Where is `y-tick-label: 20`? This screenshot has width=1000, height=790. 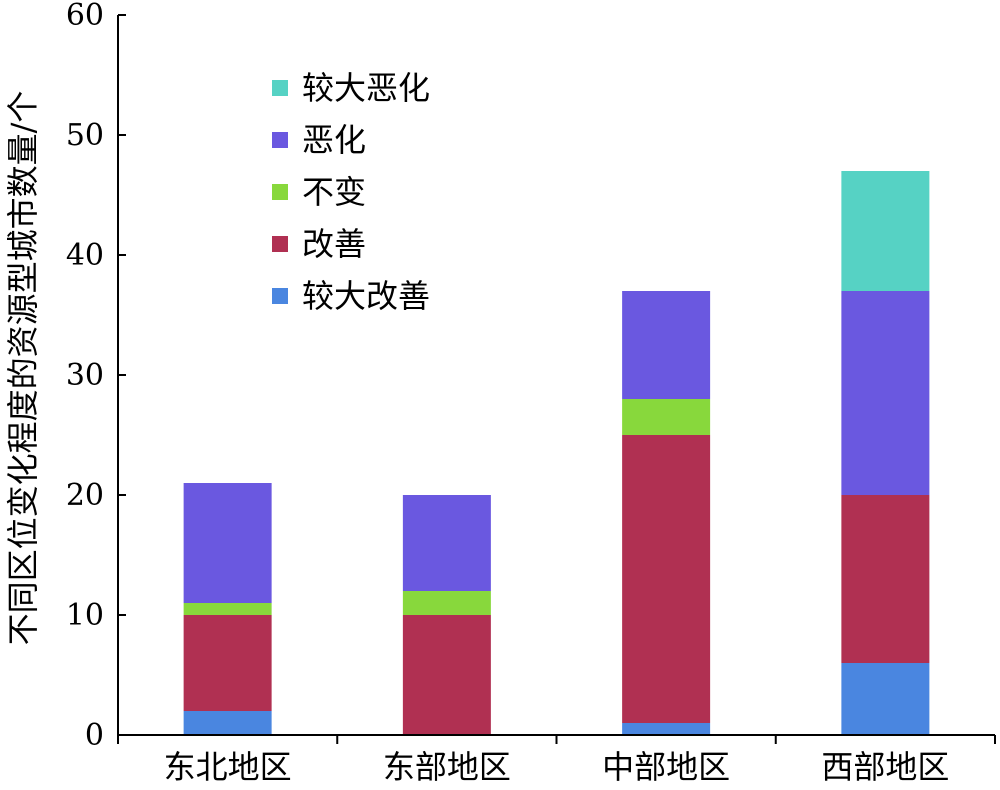 y-tick-label: 20 is located at coordinates (85, 495).